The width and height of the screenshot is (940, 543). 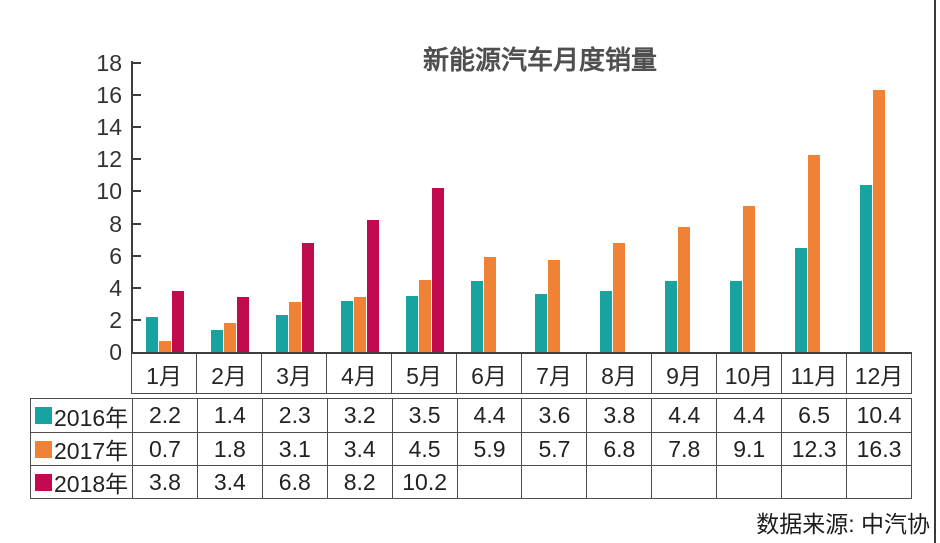 What do you see at coordinates (554, 448) in the screenshot?
I see `value-cell: 5.7` at bounding box center [554, 448].